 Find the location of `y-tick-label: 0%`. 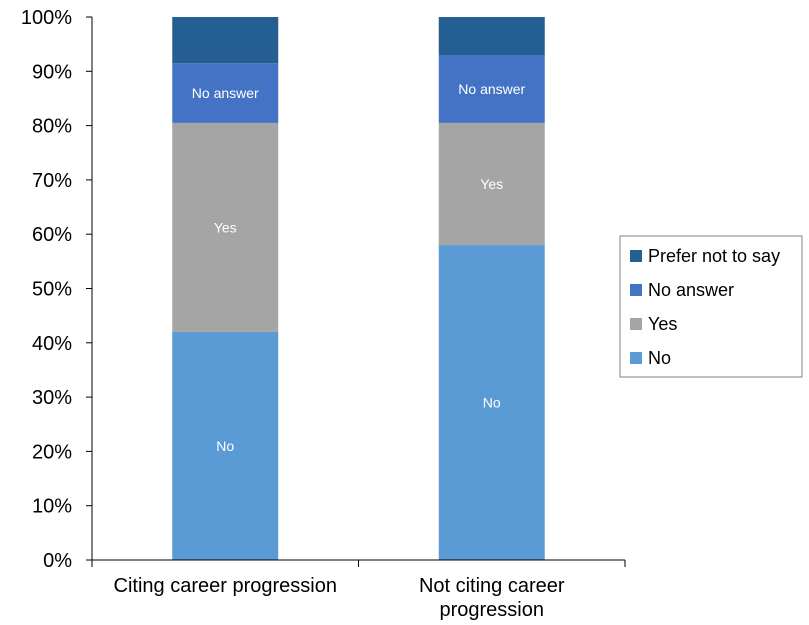

y-tick-label: 0% is located at coordinates (57, 561).